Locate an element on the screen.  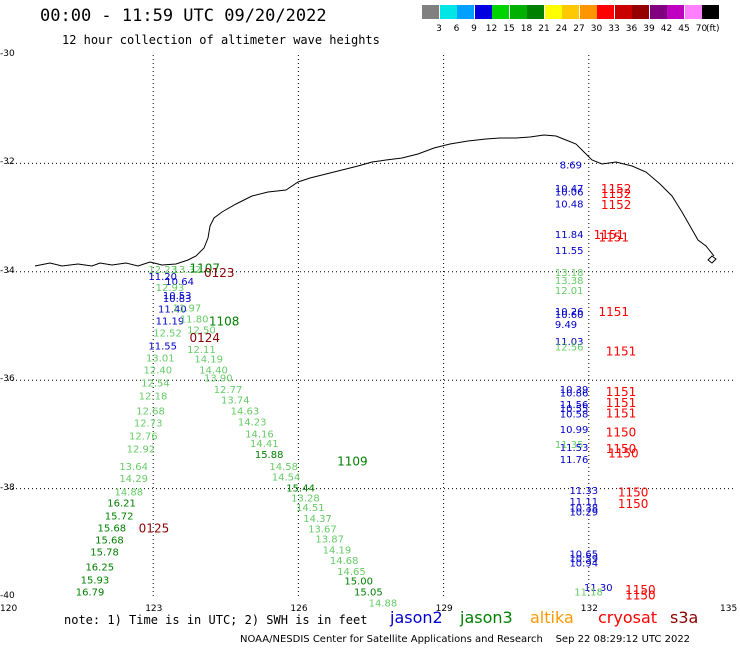
legend-tick-label: 9 is located at coordinates (474, 29).